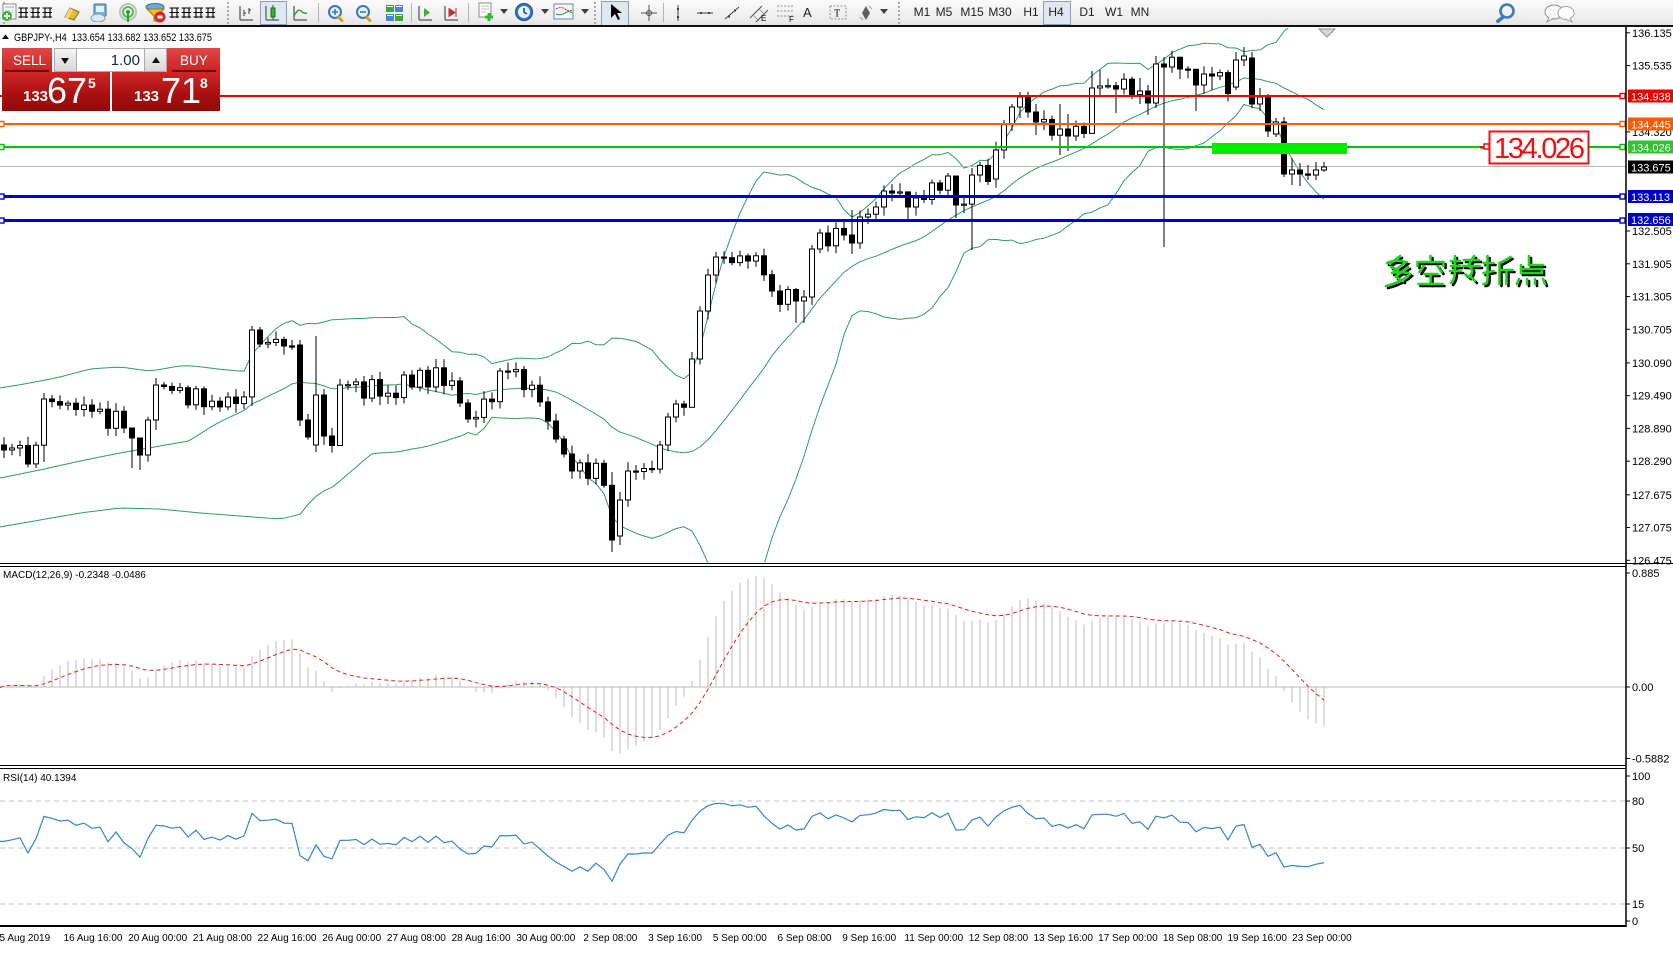 Image resolution: width=1673 pixels, height=954 pixels. What do you see at coordinates (287, 938) in the screenshot?
I see `svg-text: 22 Aug 16:00` at bounding box center [287, 938].